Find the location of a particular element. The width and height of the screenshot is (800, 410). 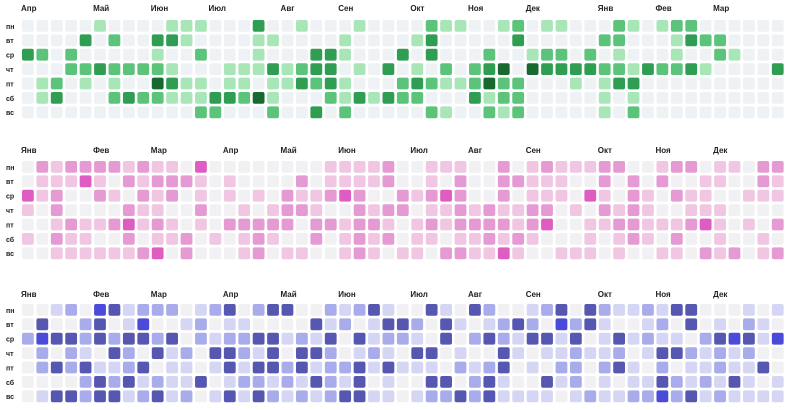

month-label: Сен is located at coordinates (533, 294).